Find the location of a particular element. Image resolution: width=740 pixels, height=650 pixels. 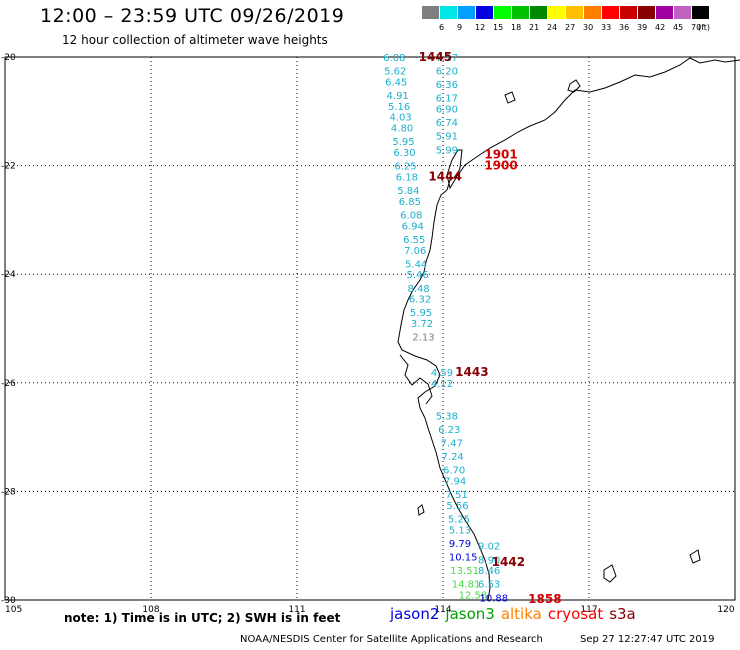

wave-height-value: 5.84 is located at coordinates (408, 191).